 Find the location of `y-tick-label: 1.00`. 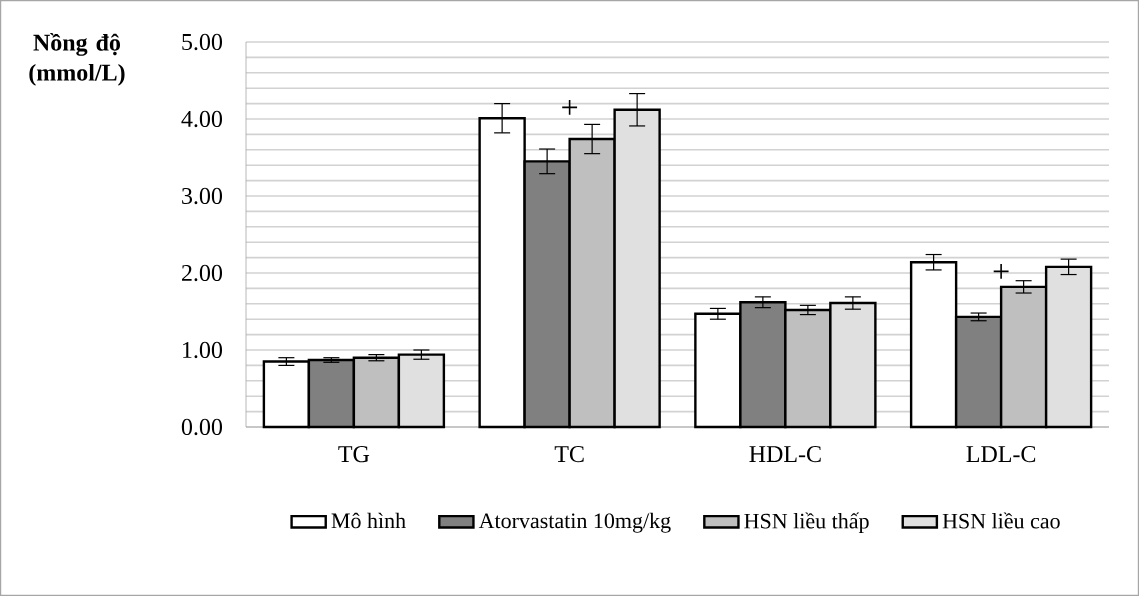

y-tick-label: 1.00 is located at coordinates (203, 350).